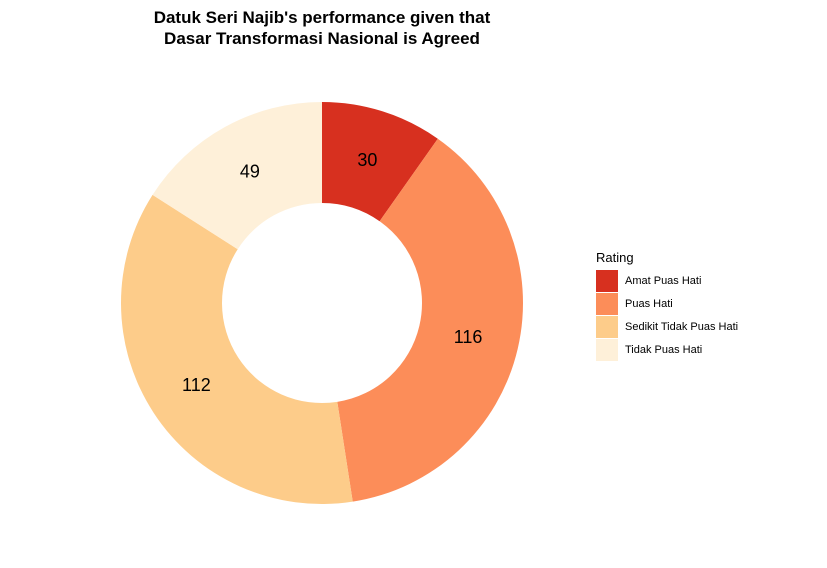 The width and height of the screenshot is (827, 568). What do you see at coordinates (322, 38) in the screenshot?
I see `chart-title-line-2: Dasar Transformasi Nasional is Agreed` at bounding box center [322, 38].